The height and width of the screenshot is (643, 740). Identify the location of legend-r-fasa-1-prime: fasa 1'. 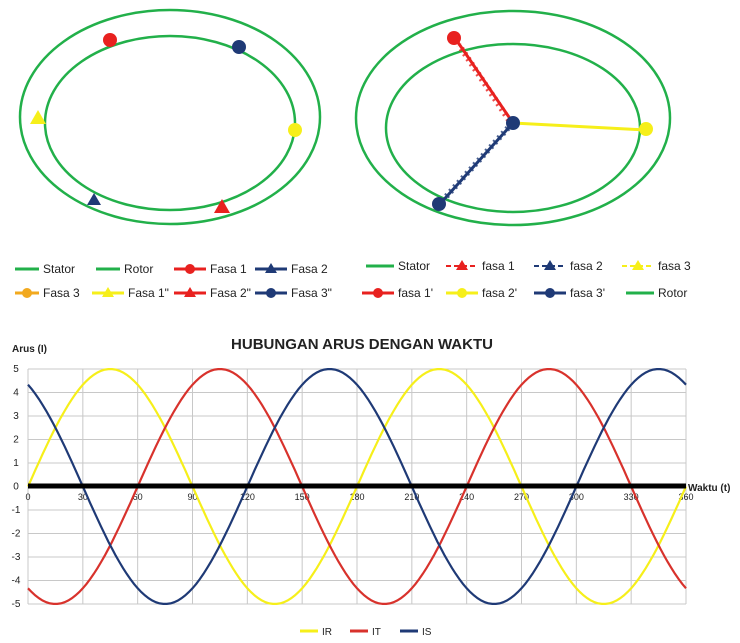
(397, 293).